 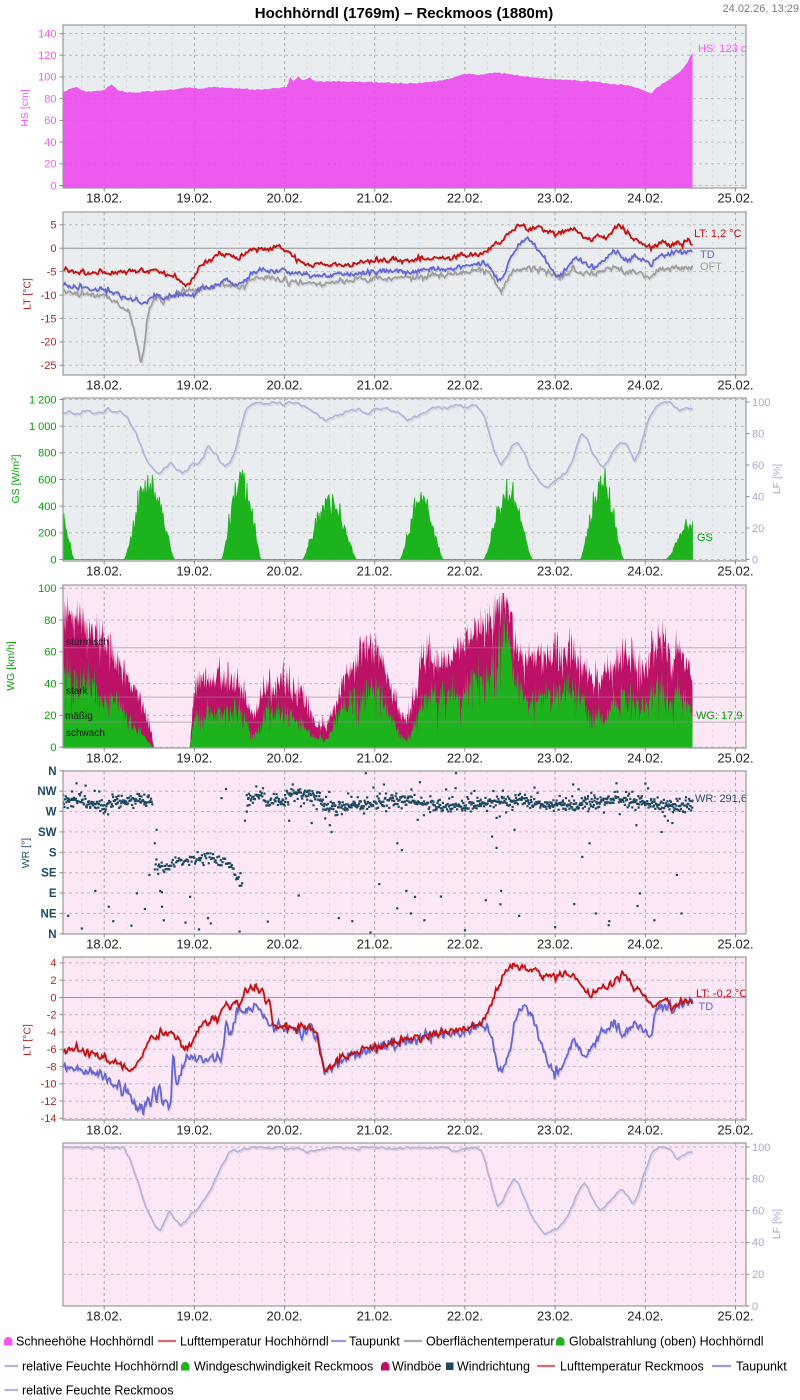 I want to click on svg-text: -2, so click(x=52, y=1016).